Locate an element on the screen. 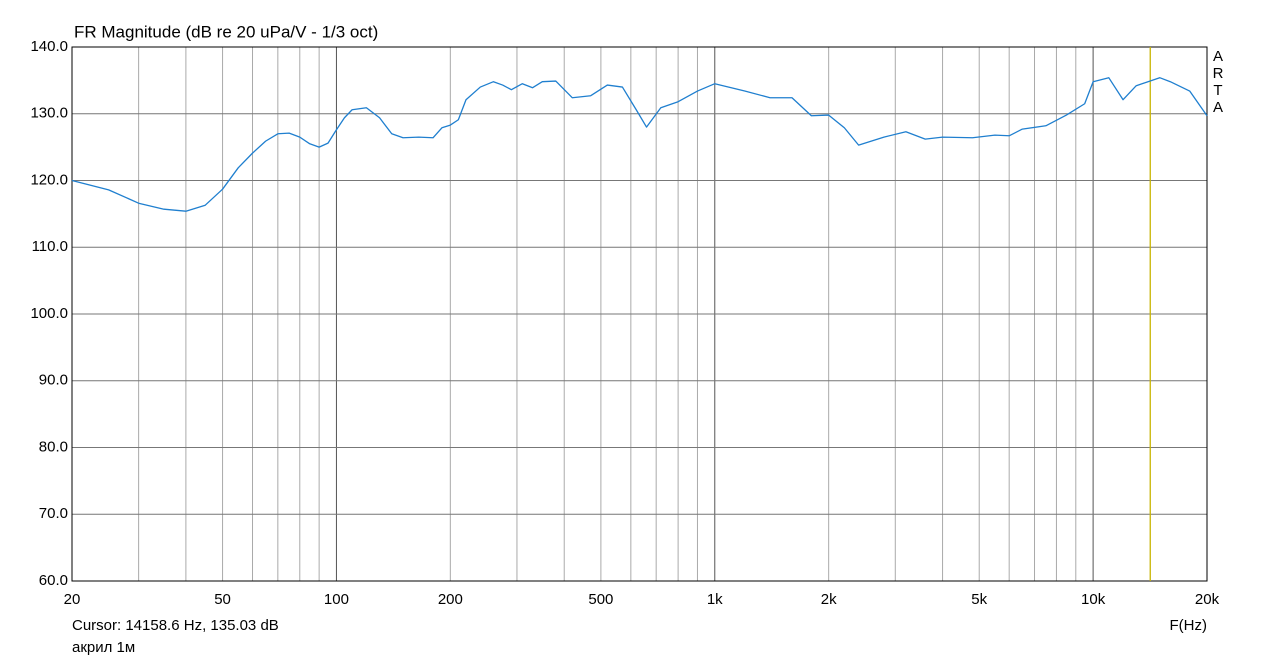  series-name: акрил 1м is located at coordinates (103, 647).